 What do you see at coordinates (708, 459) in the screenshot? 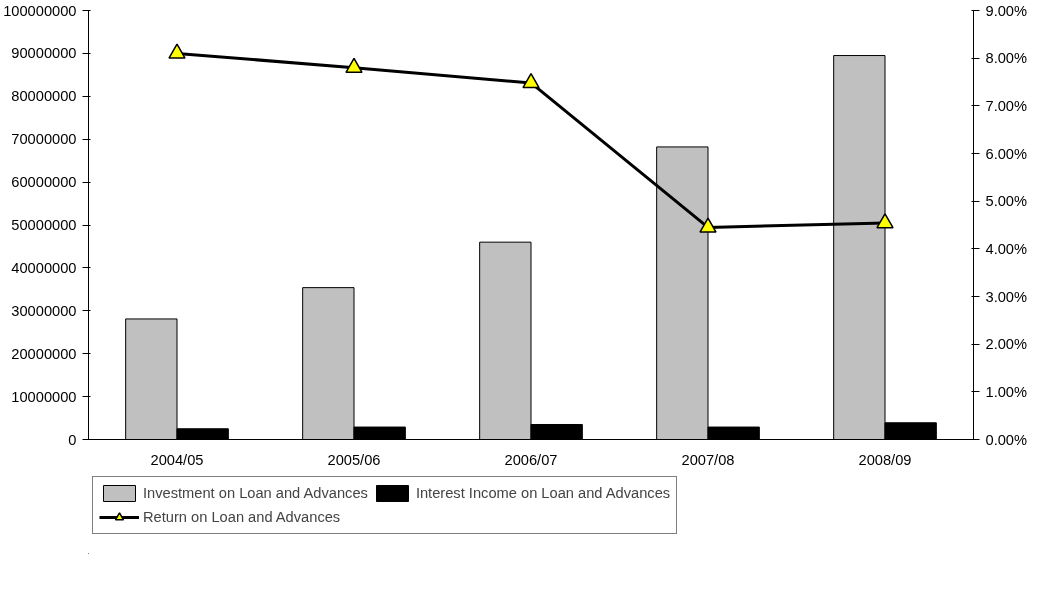
I see `x-tick-label: 2007/08` at bounding box center [708, 459].